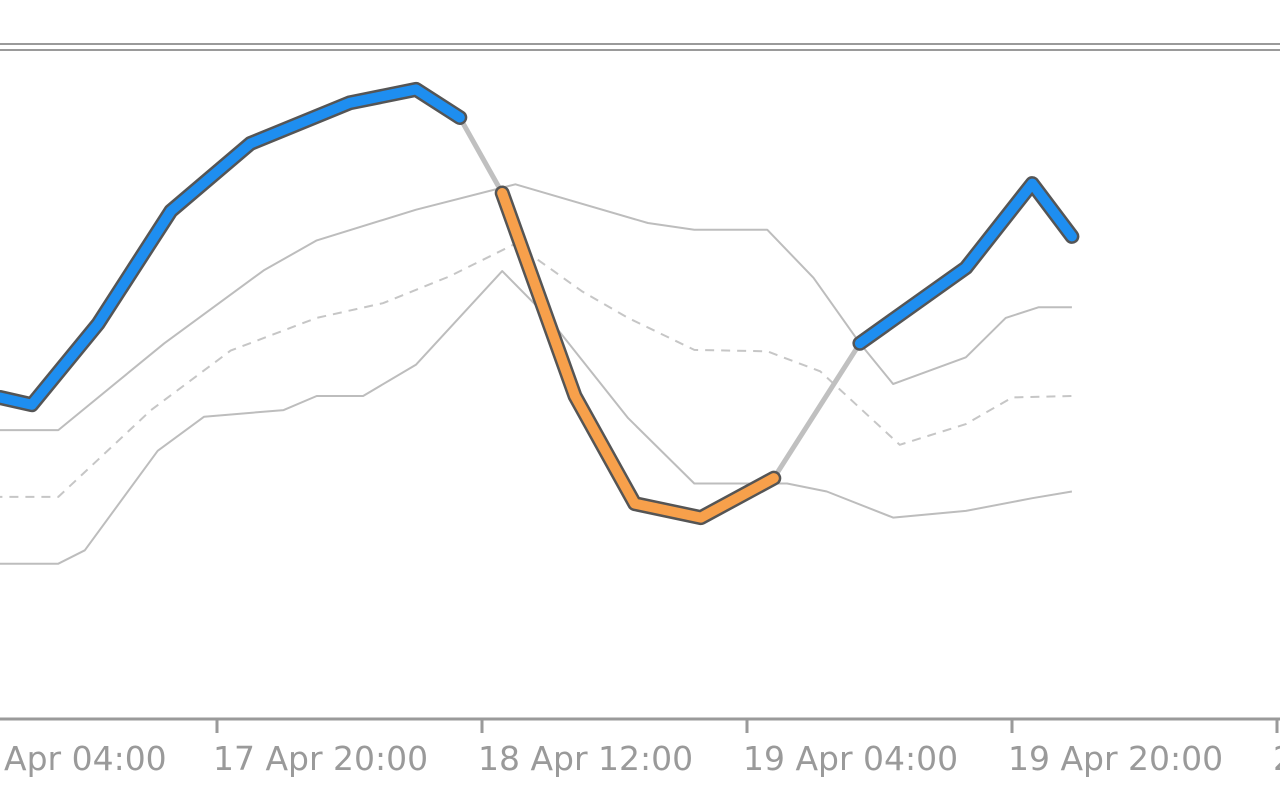 The width and height of the screenshot is (1280, 800). I want to click on x-tick-label-2: 18 Apr 12:00, so click(585, 758).